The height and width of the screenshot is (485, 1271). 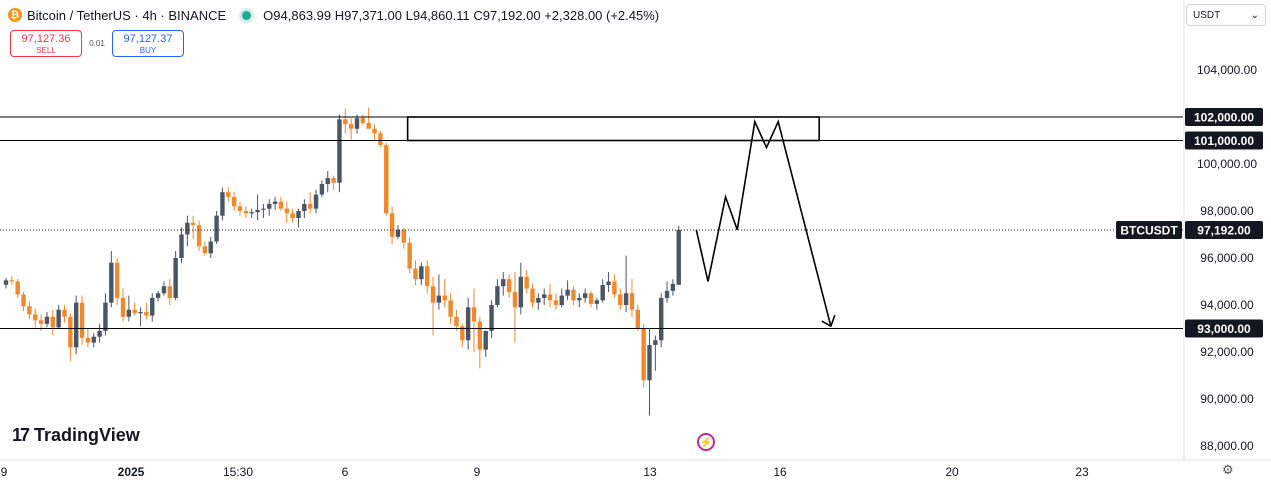 I want to click on settings-icon: ⚙, so click(x=1228, y=469).